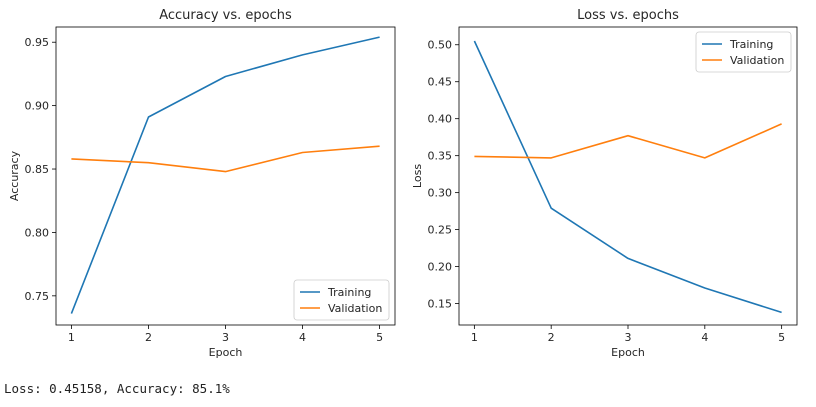 This screenshot has height=407, width=816. Describe the element at coordinates (37, 296) in the screenshot. I see `y-tick-label: 0.75` at that location.